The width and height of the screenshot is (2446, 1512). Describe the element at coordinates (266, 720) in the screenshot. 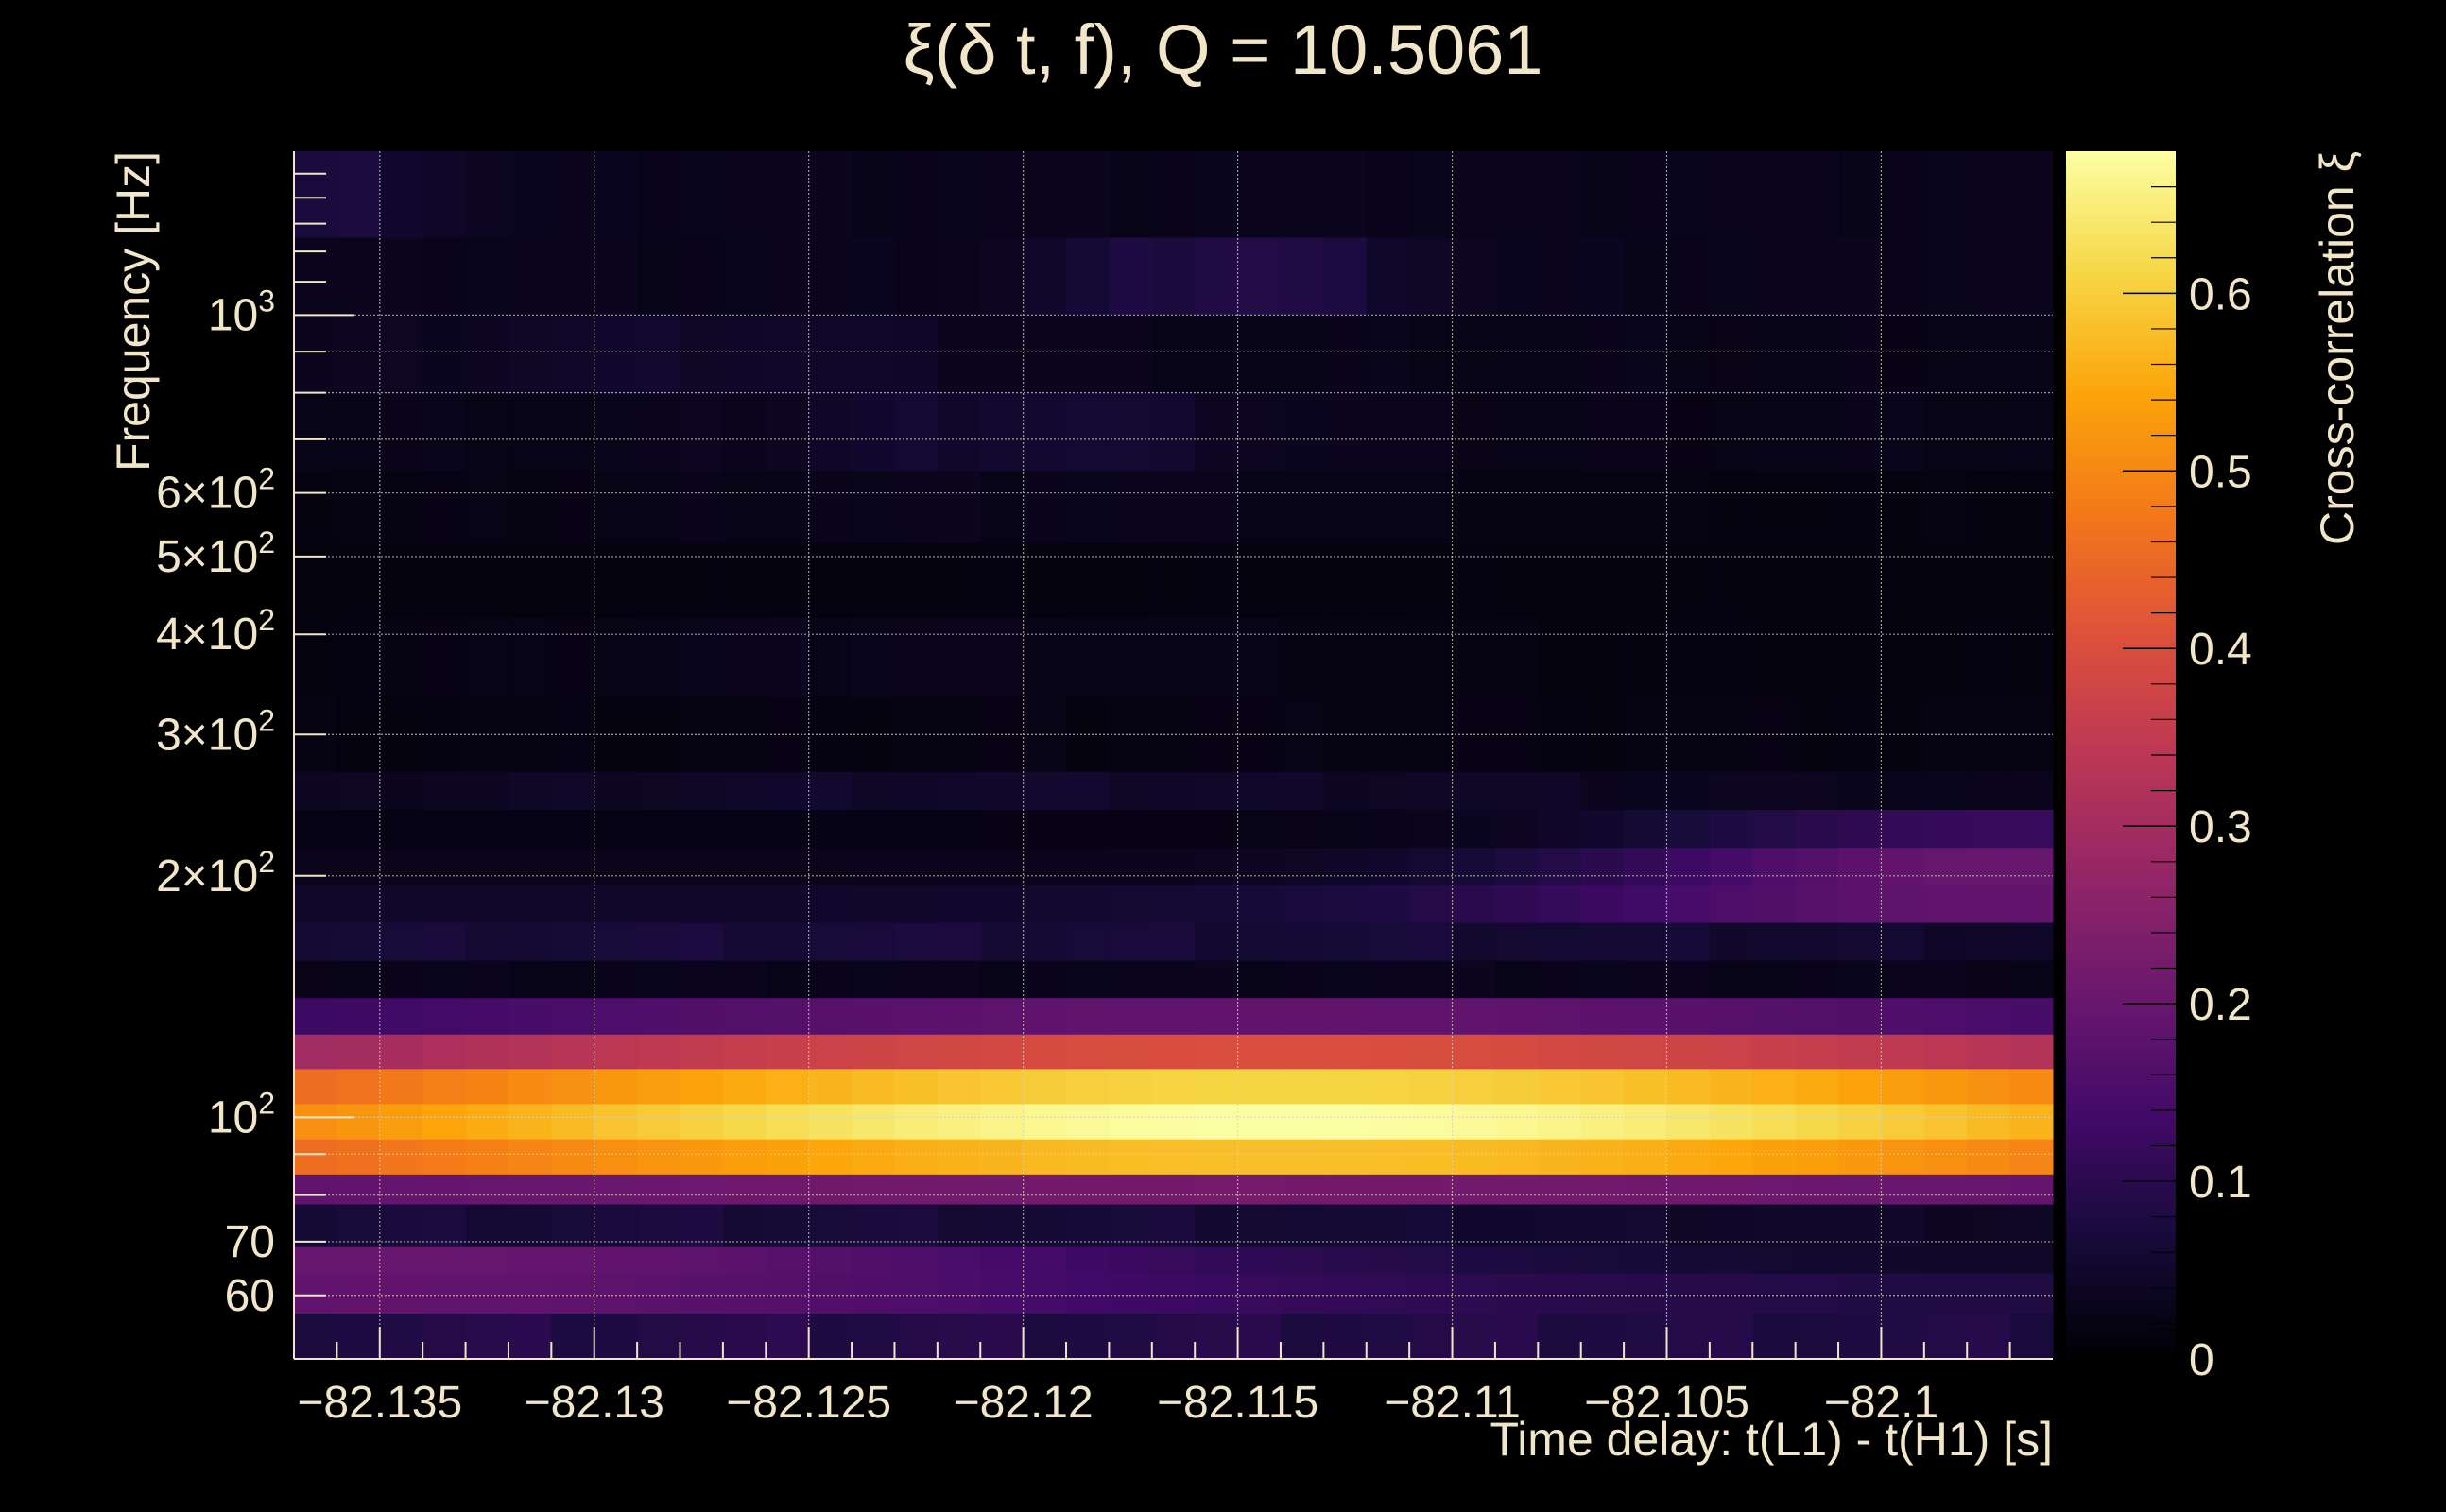

I see `y-tick-exponent: 2` at that location.